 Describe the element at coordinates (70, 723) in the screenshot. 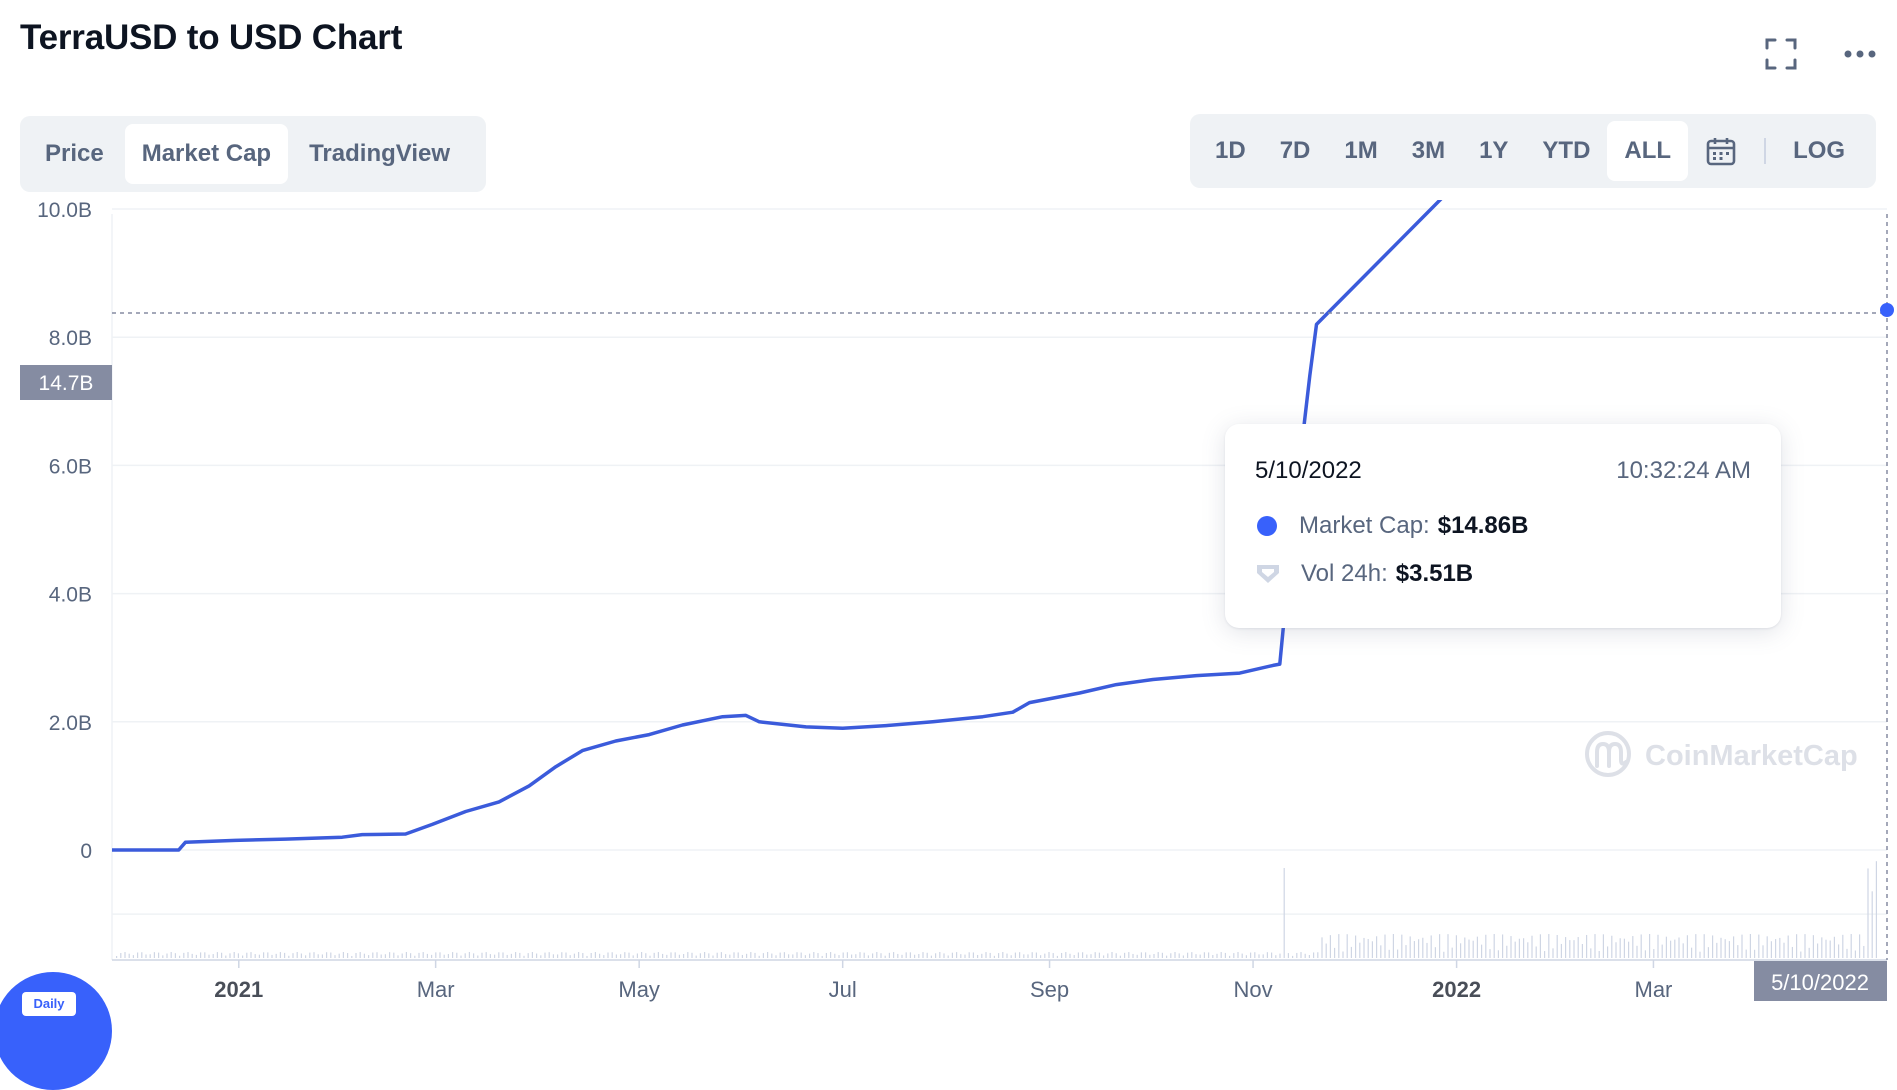

I see `y-tick-label: 2.0B` at that location.